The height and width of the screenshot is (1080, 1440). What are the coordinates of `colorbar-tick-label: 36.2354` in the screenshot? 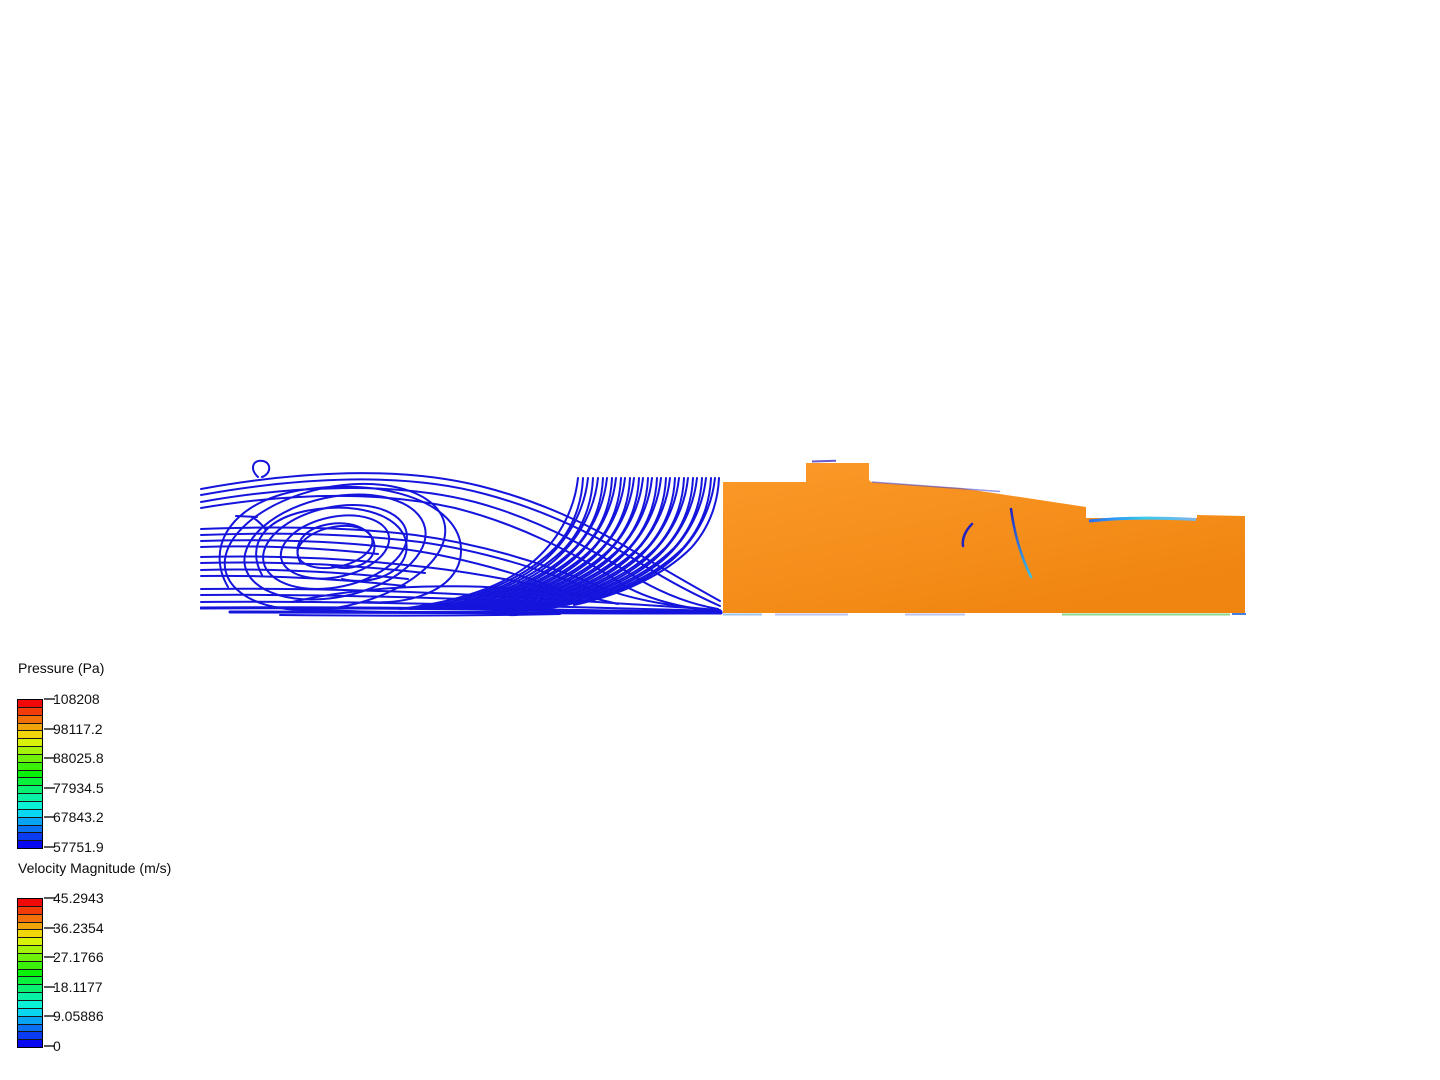 It's located at (78, 927).